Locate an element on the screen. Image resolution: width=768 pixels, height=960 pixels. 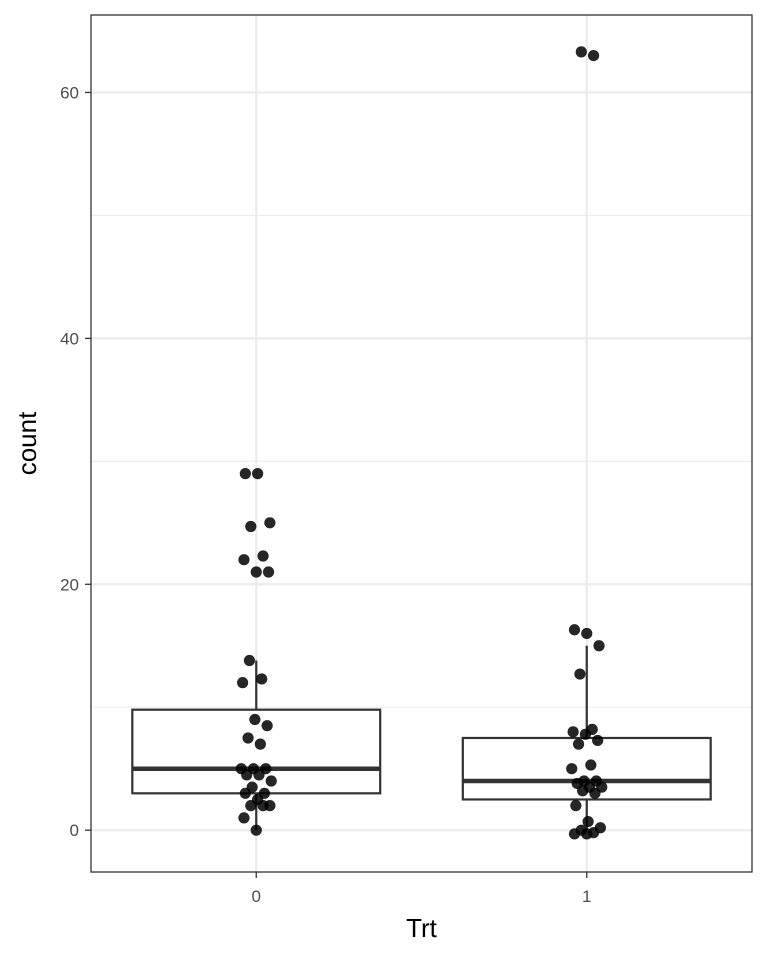
x-axis-title: Trt is located at coordinates (422, 928).